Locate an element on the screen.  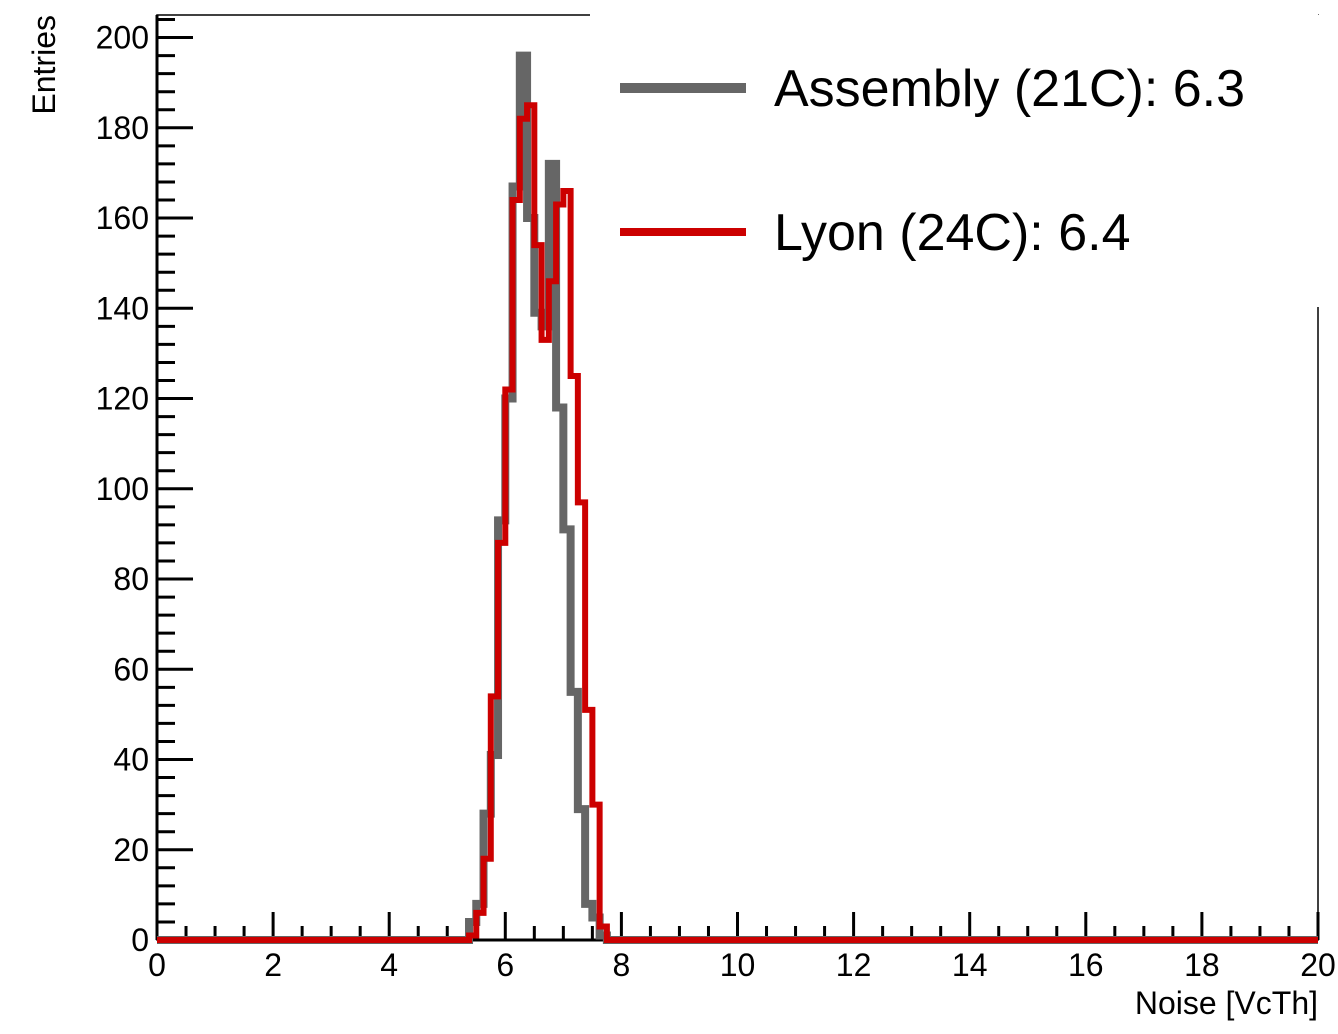
x-tick-label: 16 is located at coordinates (1086, 965).